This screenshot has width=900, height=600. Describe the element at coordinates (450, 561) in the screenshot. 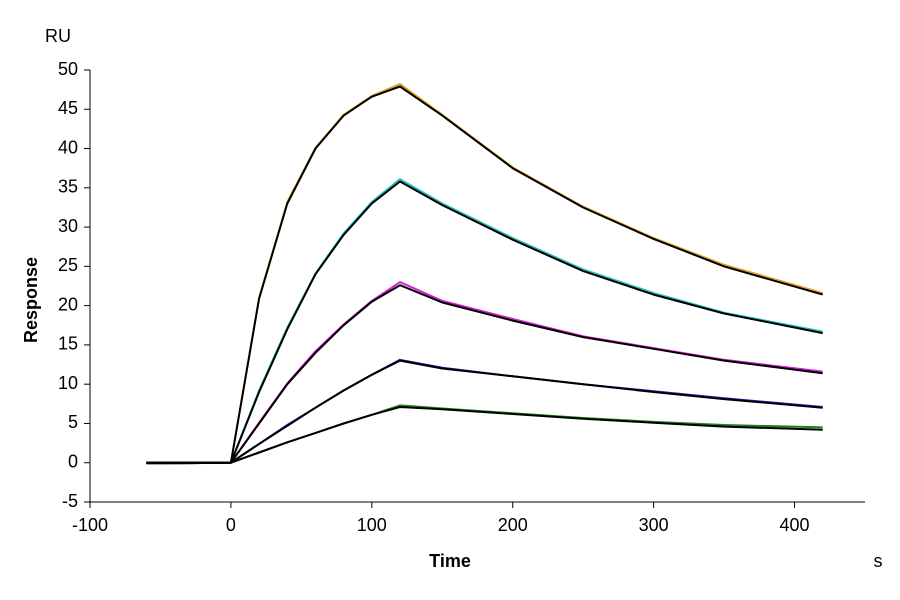

I see `x-axis-label: Time` at that location.